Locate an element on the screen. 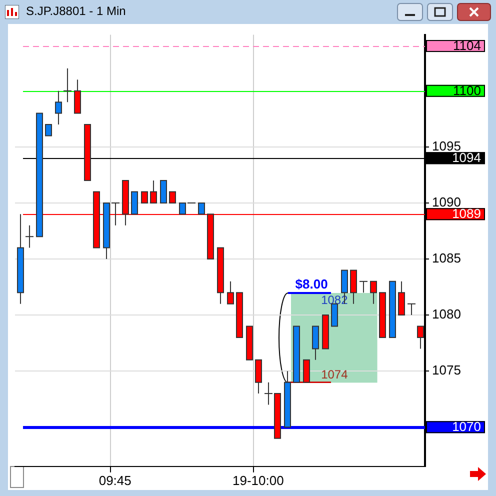  annotation: 1074 is located at coordinates (334, 375).